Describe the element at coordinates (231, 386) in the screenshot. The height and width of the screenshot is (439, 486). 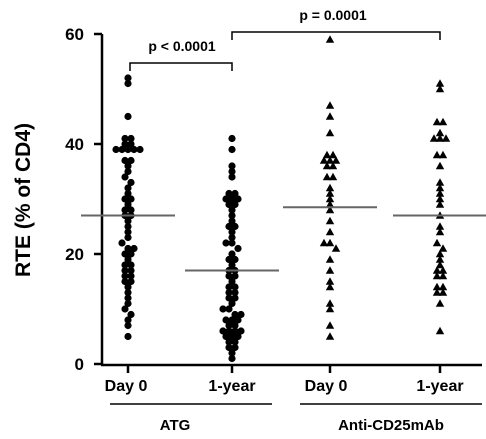
I see `x-tick-label-1year-atg: 1-year` at that location.